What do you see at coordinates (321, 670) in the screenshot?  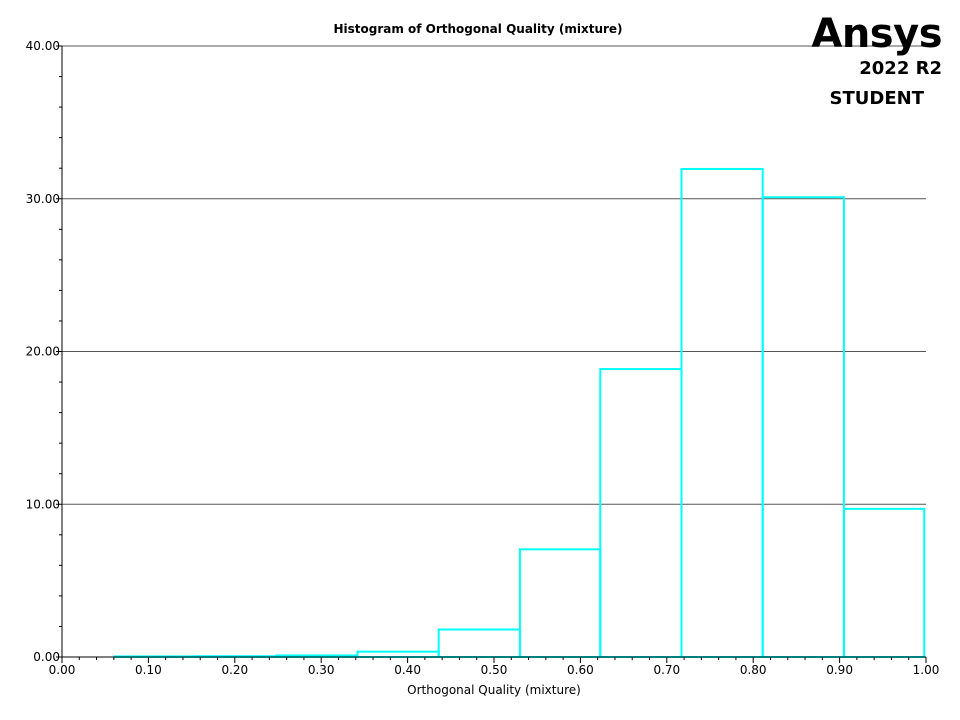 I see `x-tick-label: 0.30` at bounding box center [321, 670].